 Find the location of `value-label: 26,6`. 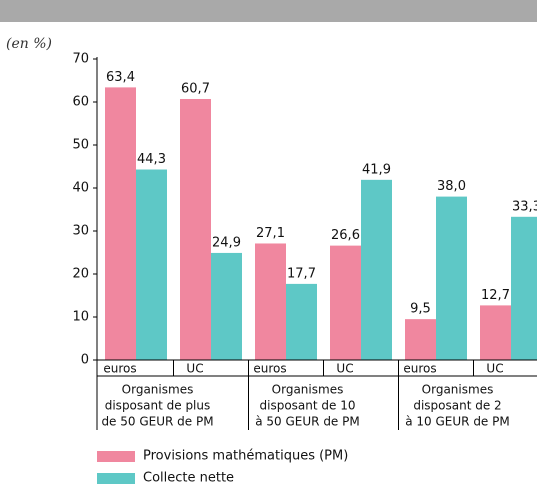

value-label: 26,6 is located at coordinates (345, 235).